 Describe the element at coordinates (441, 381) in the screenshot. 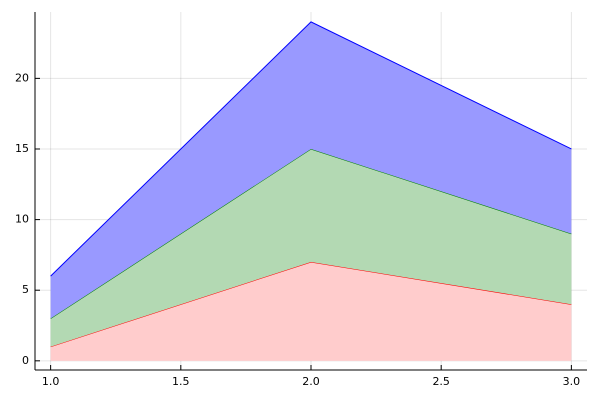

I see `x-tick-label: 2.5` at that location.